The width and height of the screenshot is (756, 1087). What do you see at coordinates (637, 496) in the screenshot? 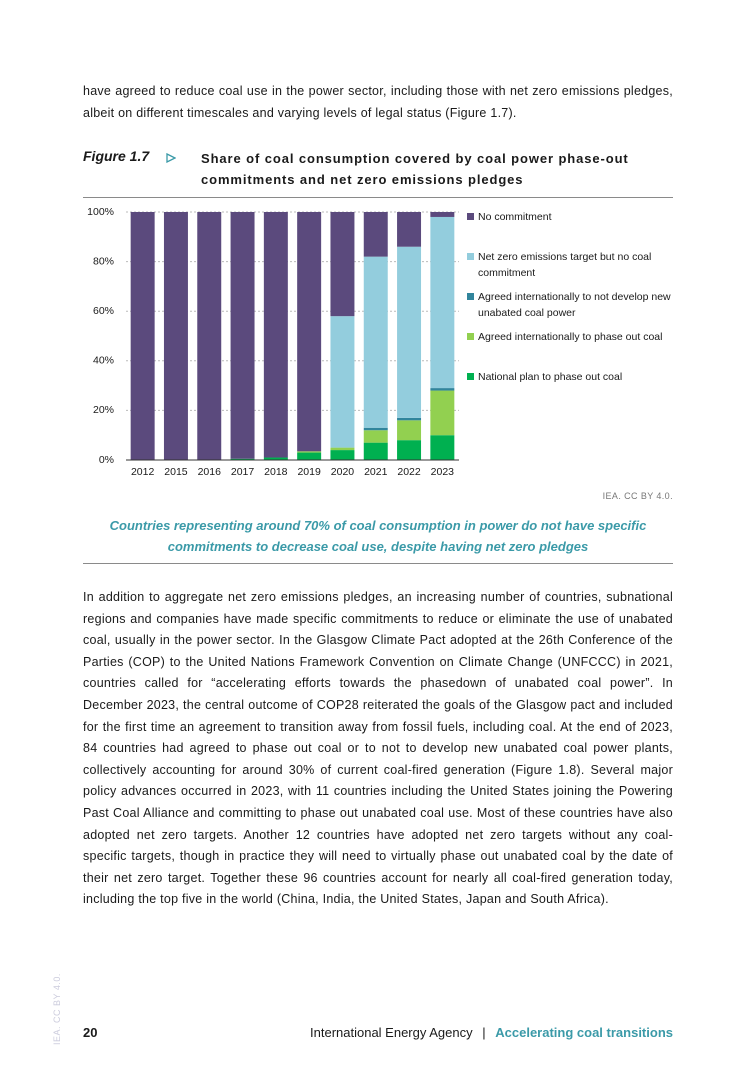
I see `figure-source: IEA. CC BY 4.0.` at bounding box center [637, 496].